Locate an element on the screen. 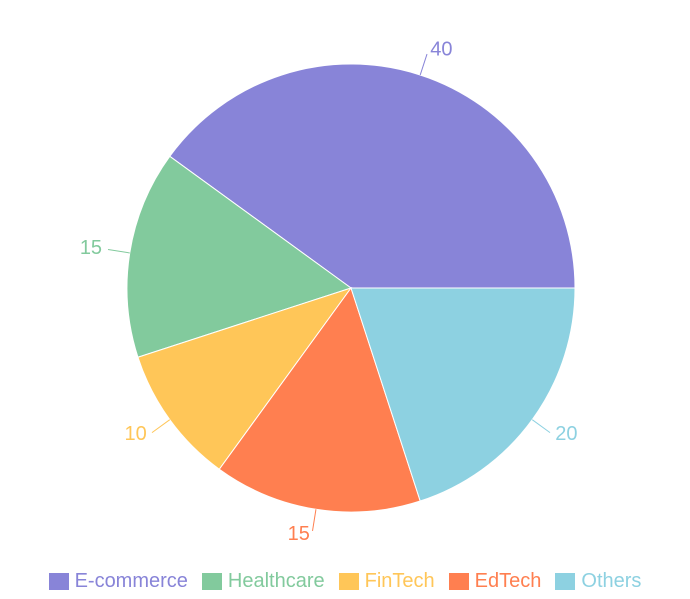 This screenshot has height=599, width=690. legend-item: EdTech is located at coordinates (495, 581).